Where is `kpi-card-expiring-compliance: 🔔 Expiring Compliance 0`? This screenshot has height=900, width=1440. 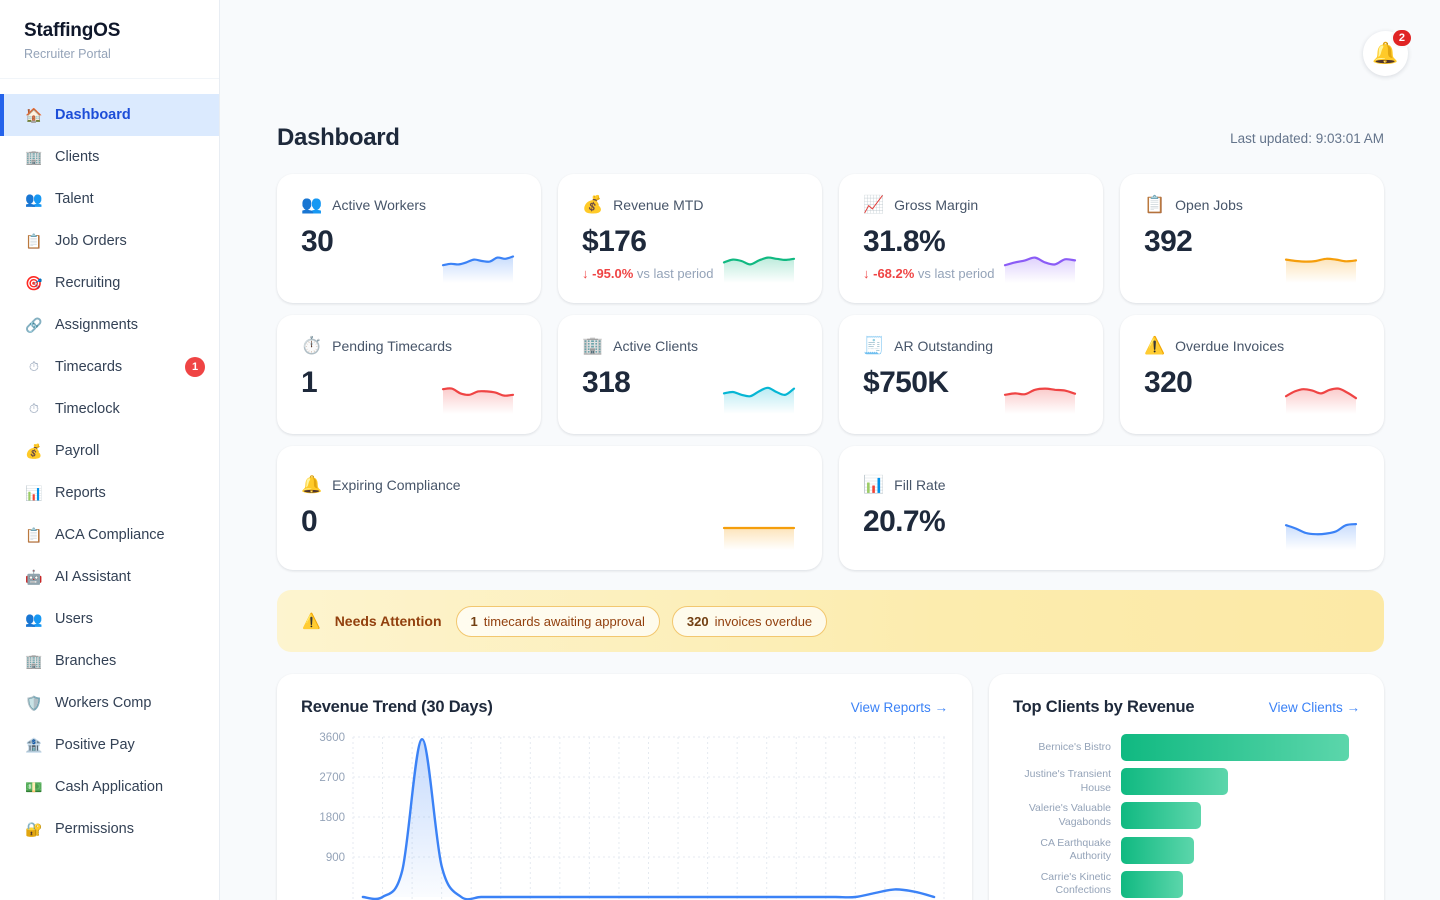
kpi-card-expiring-compliance: 🔔 Expiring Compliance 0 is located at coordinates (549, 508).